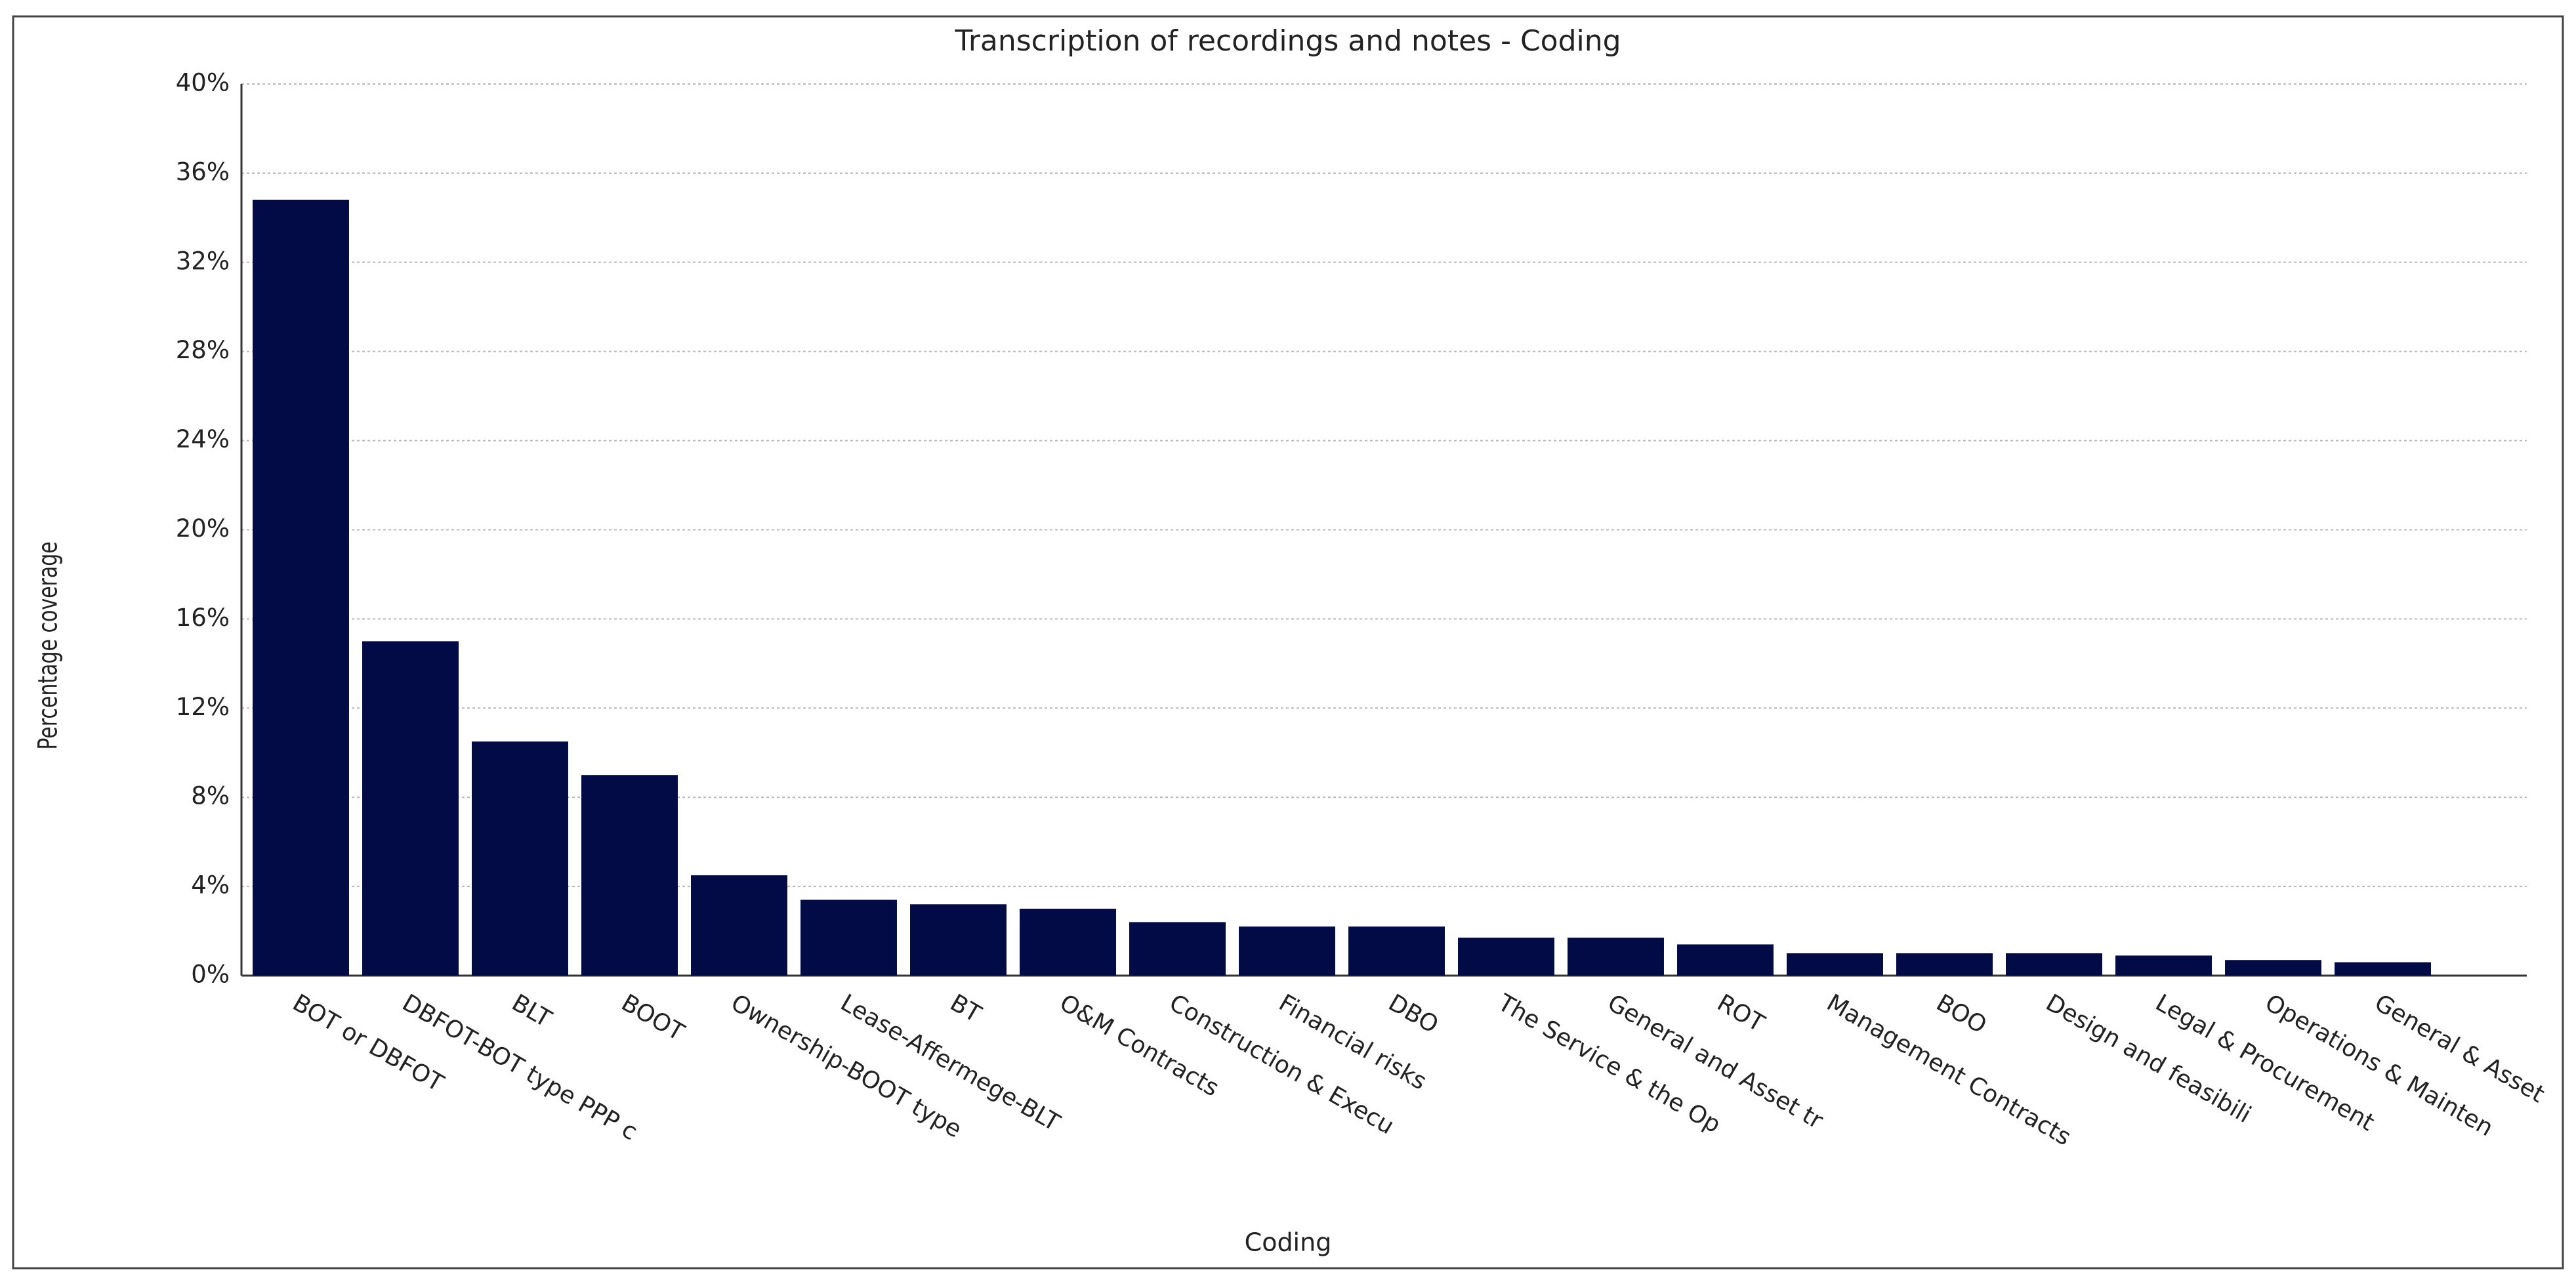 Image resolution: width=2576 pixels, height=1282 pixels. What do you see at coordinates (653, 1017) in the screenshot?
I see `x-tick-label: BOOT` at bounding box center [653, 1017].